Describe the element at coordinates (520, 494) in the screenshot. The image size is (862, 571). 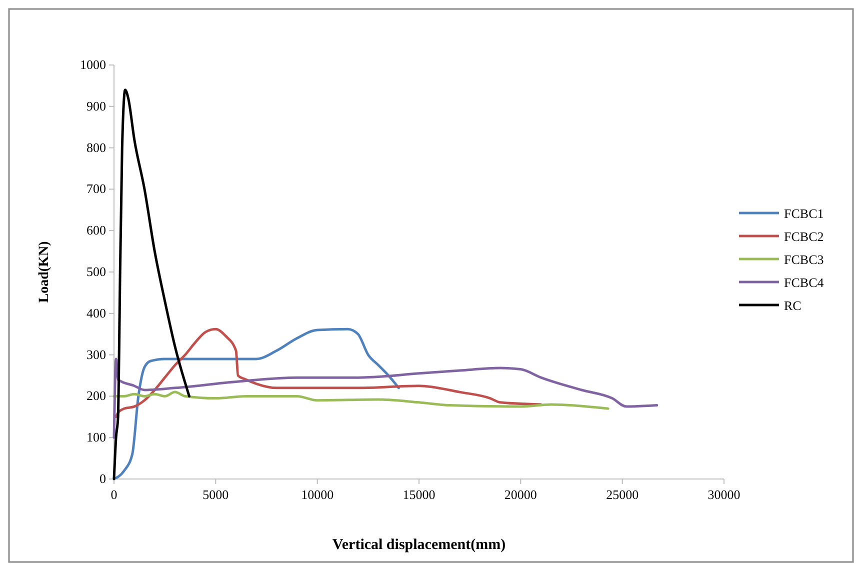
I see `x-tick-label: 20000` at that location.